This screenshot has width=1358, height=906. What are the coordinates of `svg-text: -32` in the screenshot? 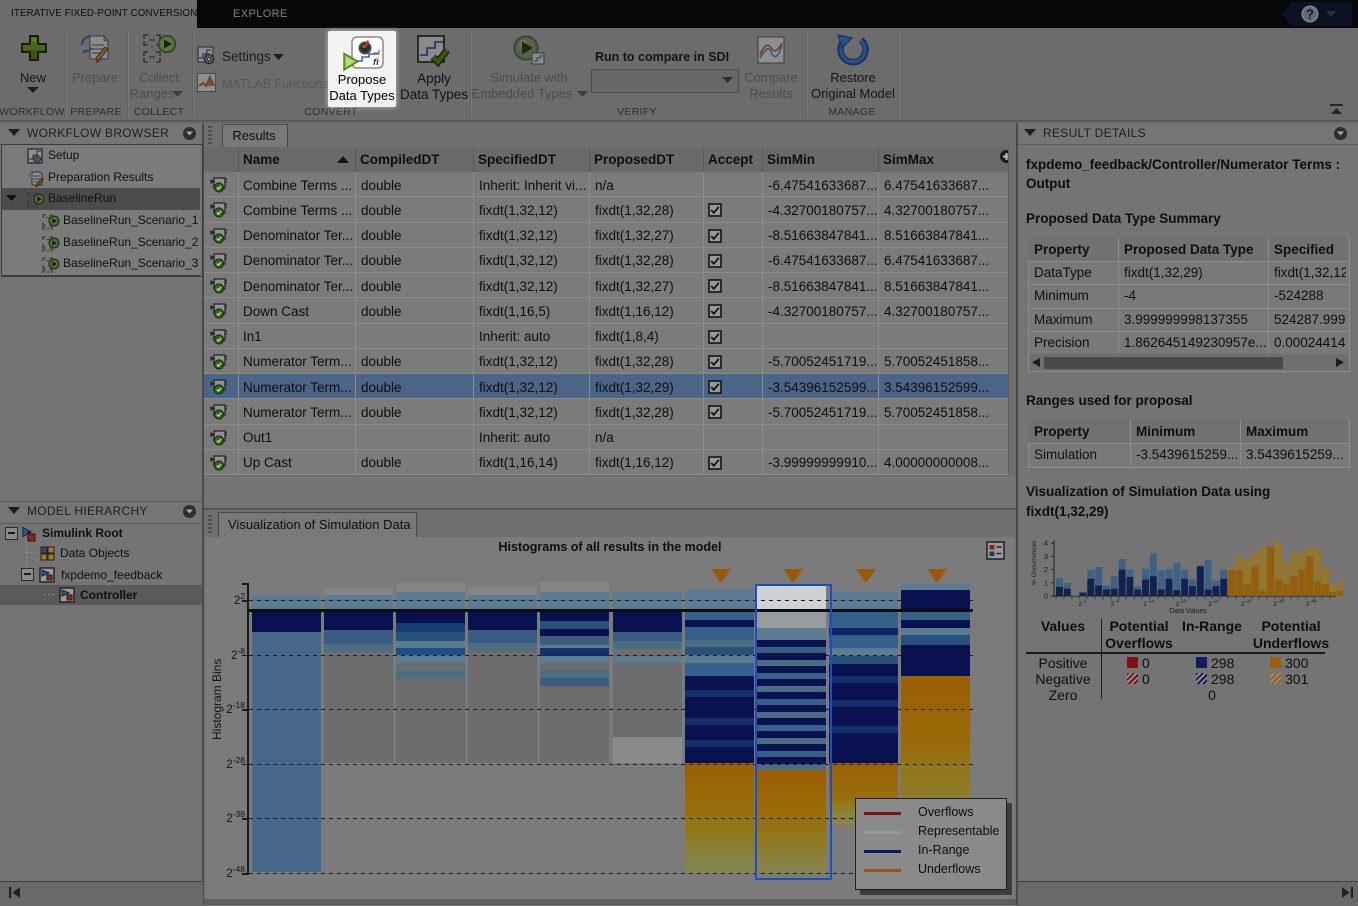 It's located at (1248, 601).